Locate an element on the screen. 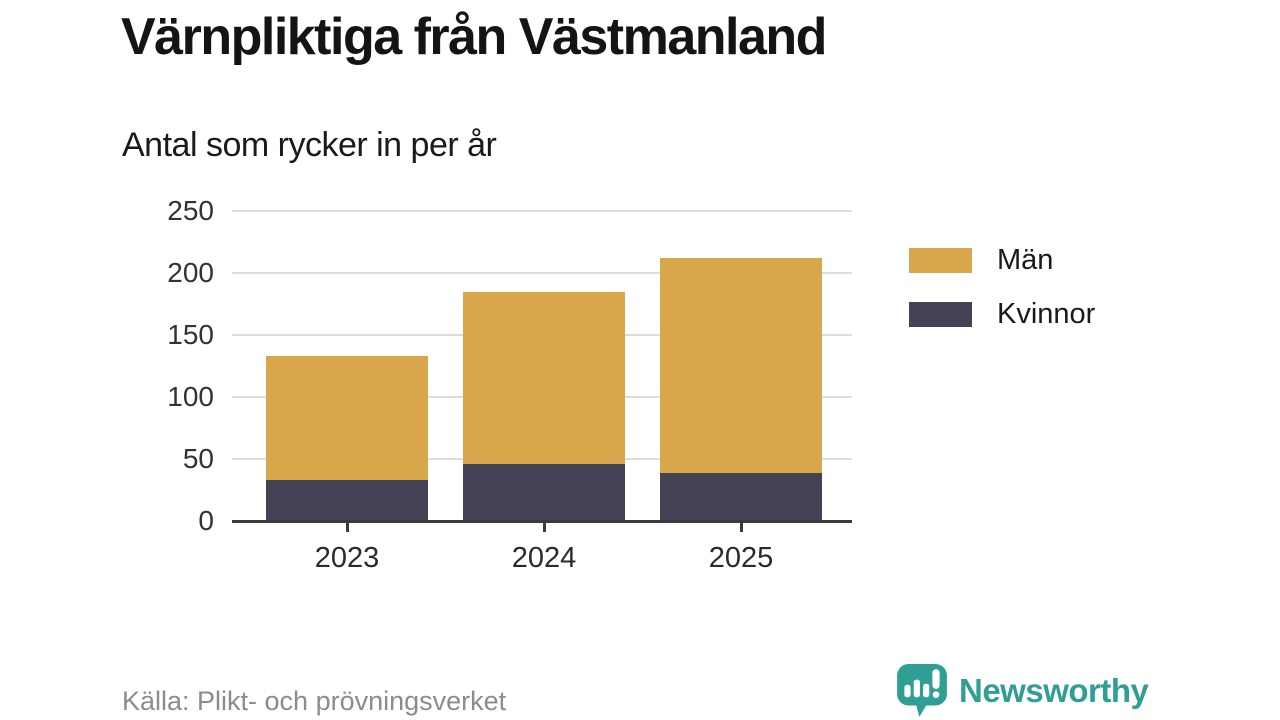 Image resolution: width=1280 pixels, height=720 pixels. y-tick-label: 100 is located at coordinates (190, 396).